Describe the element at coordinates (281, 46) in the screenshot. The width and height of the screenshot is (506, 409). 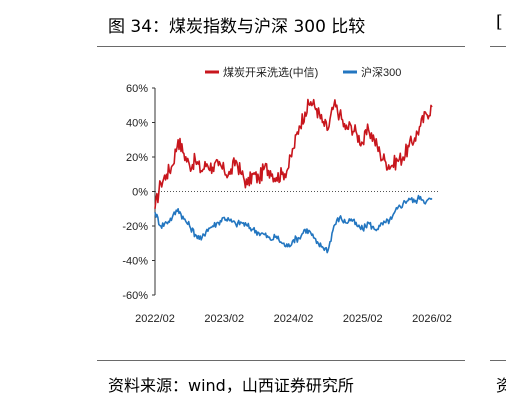
I see `title-rule` at that location.